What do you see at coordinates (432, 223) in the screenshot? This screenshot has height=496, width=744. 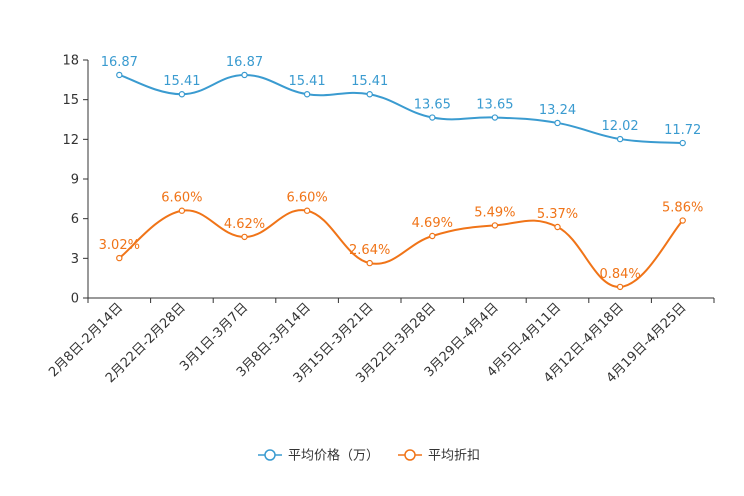 I see `data-label: 4.69%` at bounding box center [432, 223].